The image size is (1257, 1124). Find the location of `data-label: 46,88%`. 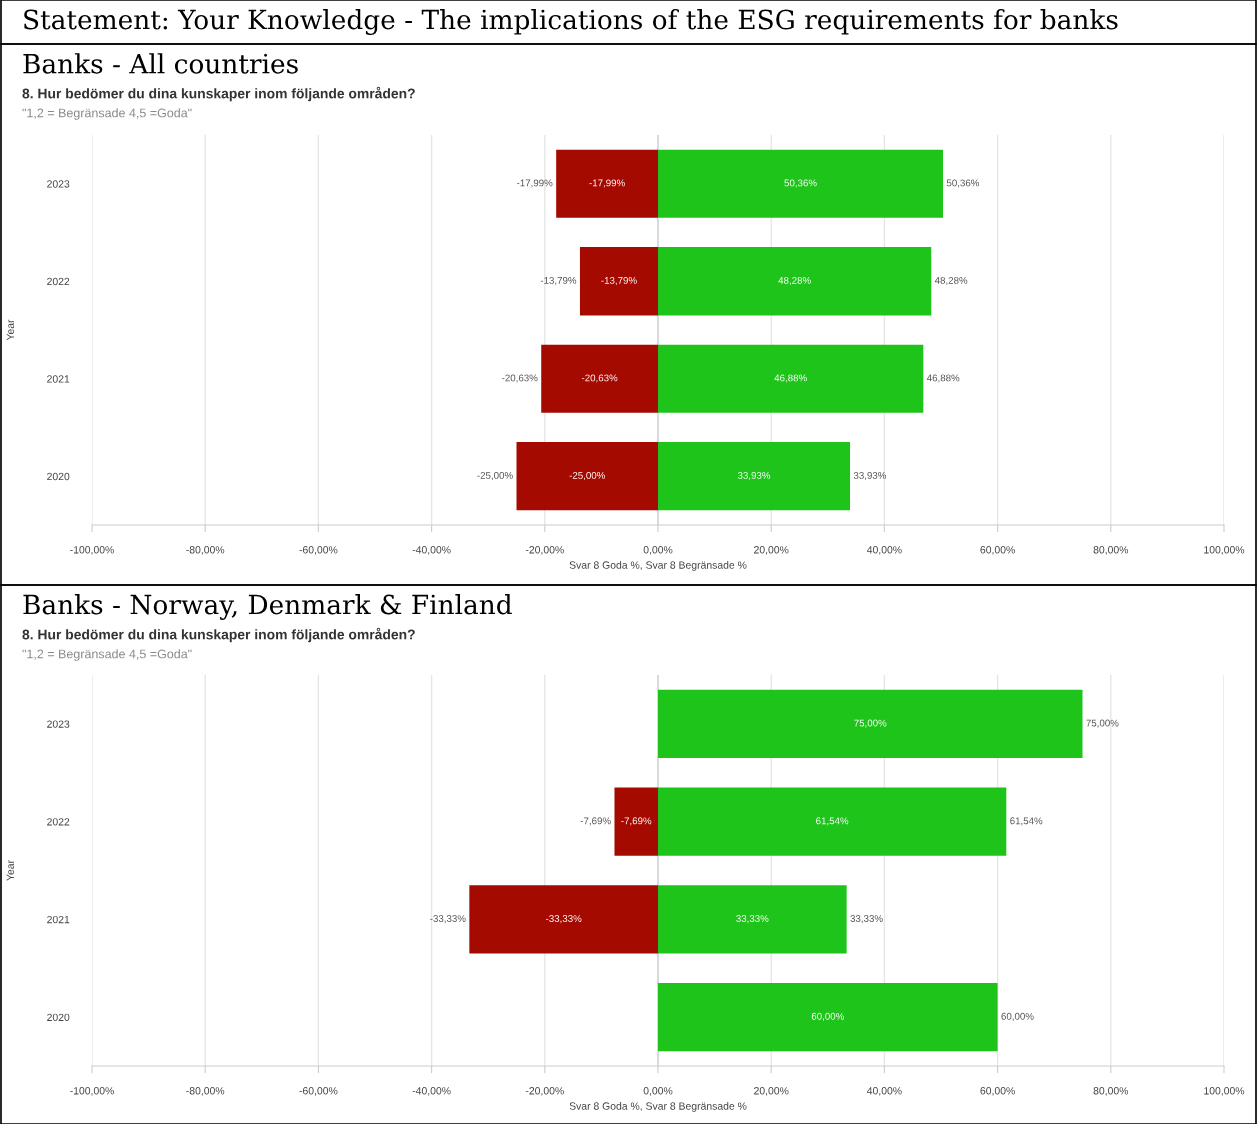

data-label: 46,88% is located at coordinates (943, 378).